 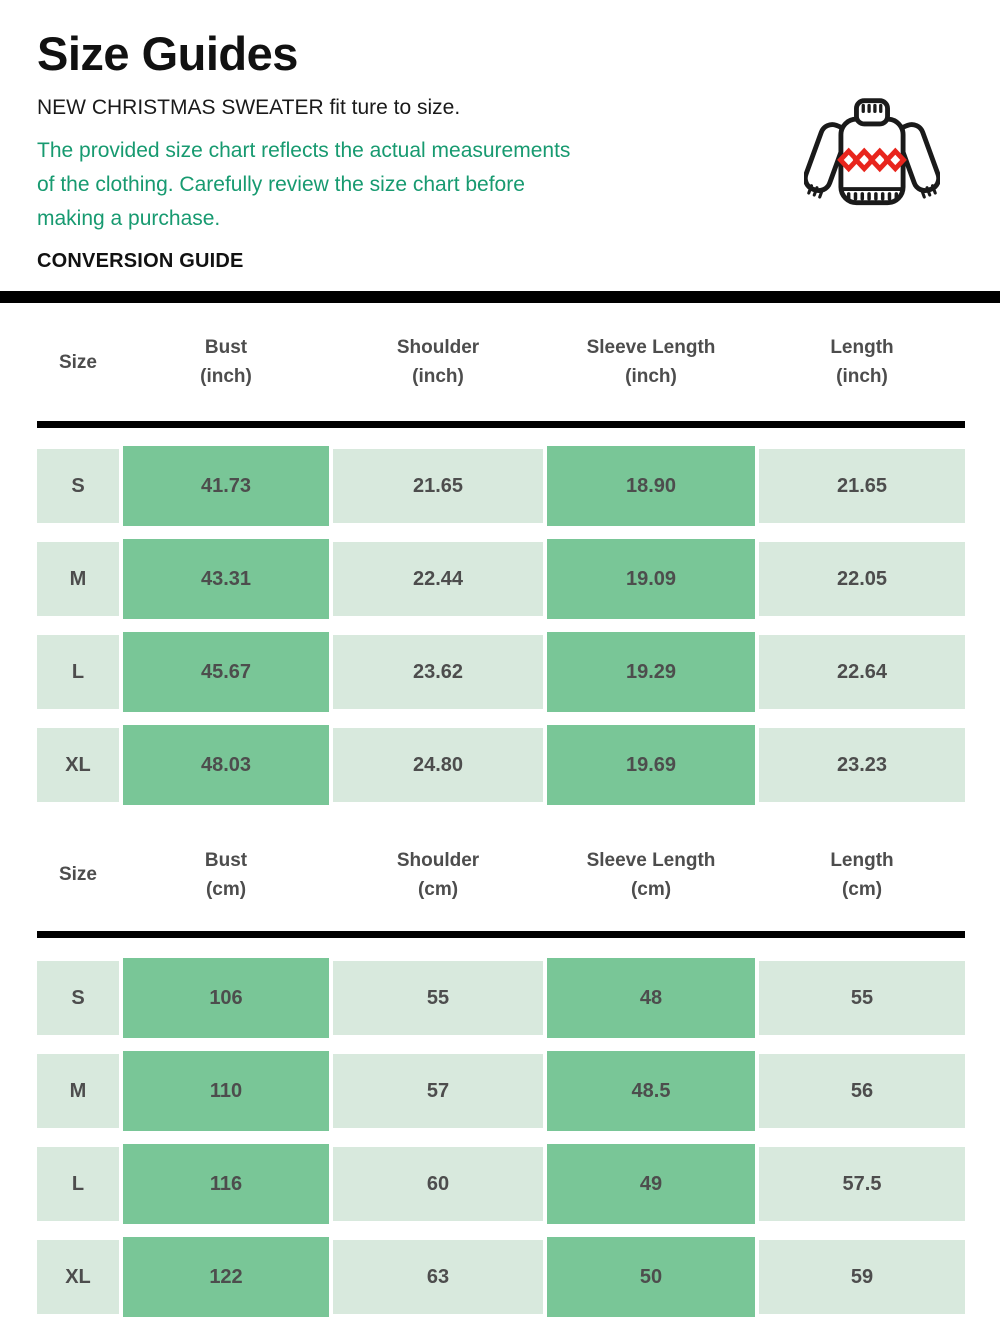 I want to click on value-cell: 19.09, so click(x=651, y=579).